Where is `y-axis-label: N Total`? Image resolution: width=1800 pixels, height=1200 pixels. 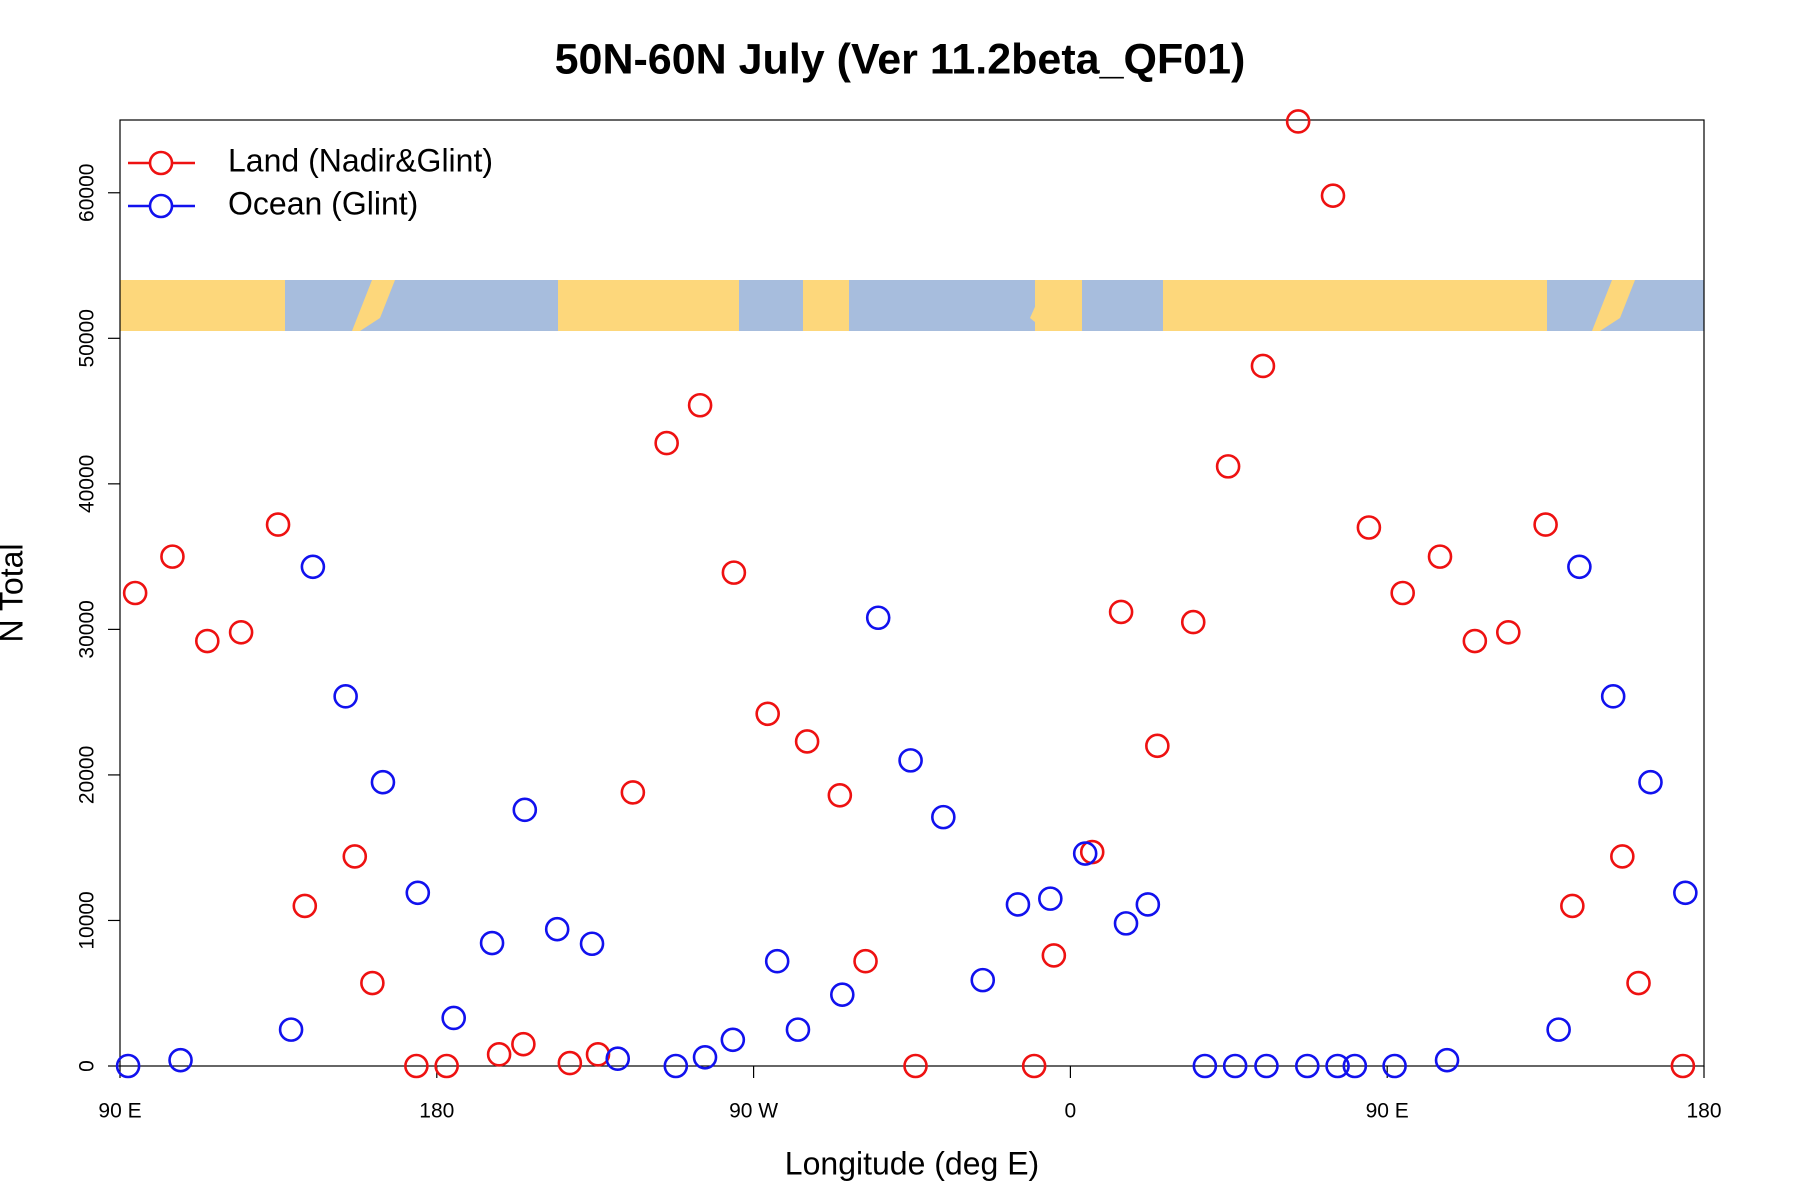
y-axis-label: N Total is located at coordinates (14, 592).